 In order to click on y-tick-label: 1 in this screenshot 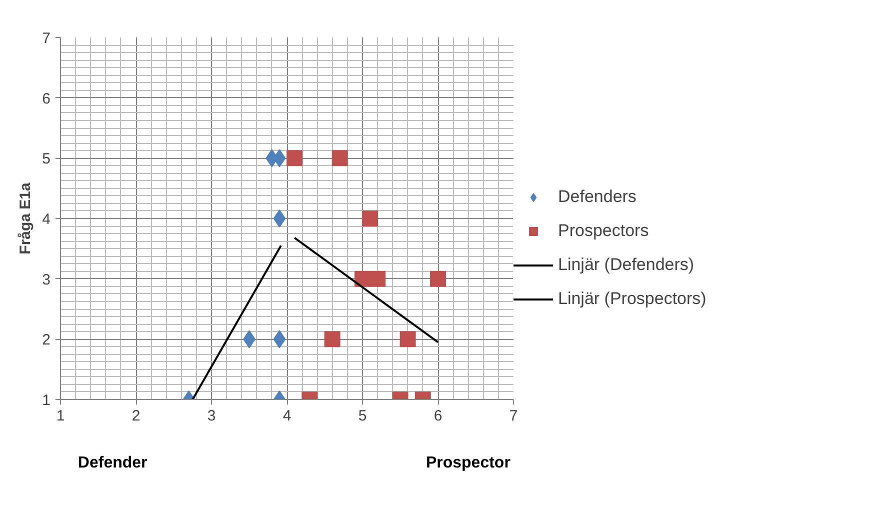, I will do `click(46, 400)`.